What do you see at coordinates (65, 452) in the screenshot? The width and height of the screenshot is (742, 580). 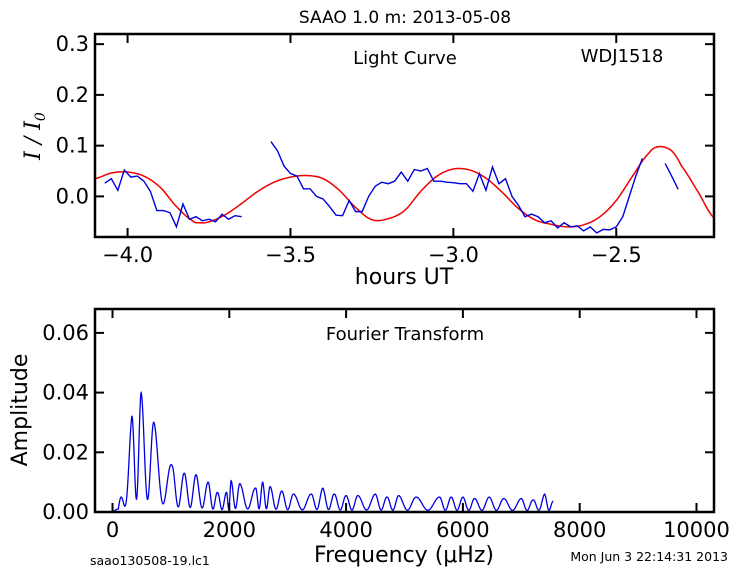 I see `fourier-ytick-label: 0.02` at bounding box center [65, 452].